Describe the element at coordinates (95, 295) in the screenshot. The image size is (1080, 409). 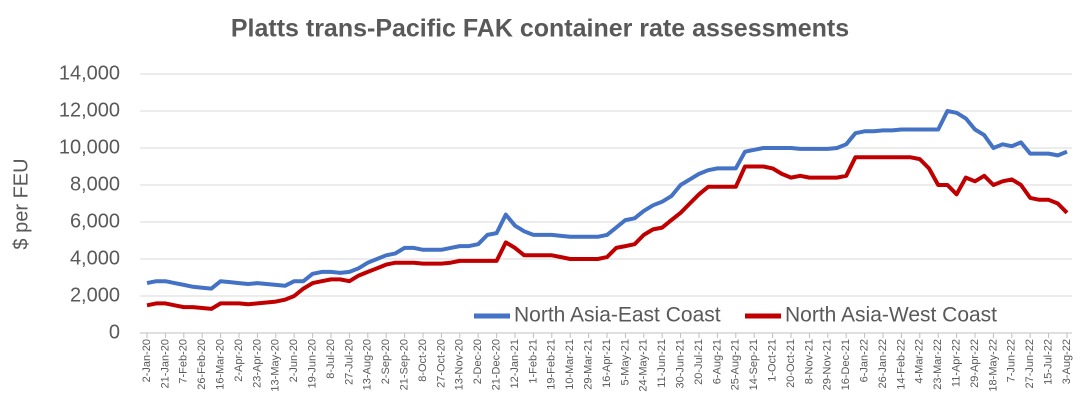
I see `y-tick-label: 2,000` at that location.